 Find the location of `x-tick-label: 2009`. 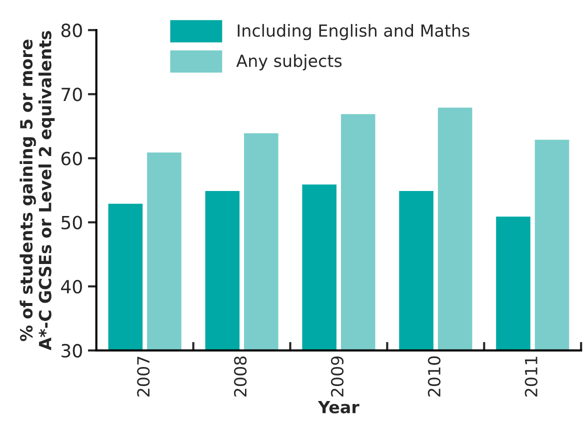

x-tick-label: 2009 is located at coordinates (337, 376).